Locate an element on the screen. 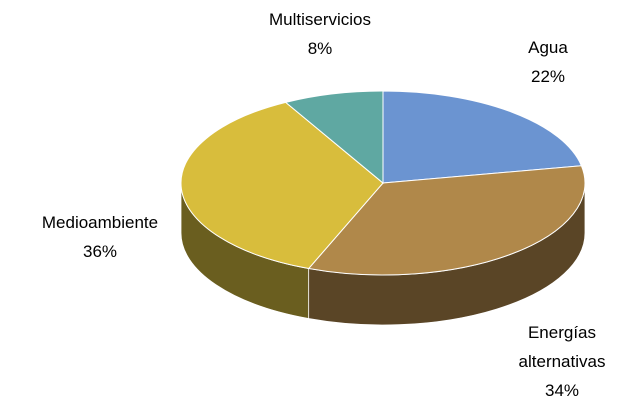 Image resolution: width=638 pixels, height=408 pixels. slice-label: Multiservicios 8% is located at coordinates (320, 34).